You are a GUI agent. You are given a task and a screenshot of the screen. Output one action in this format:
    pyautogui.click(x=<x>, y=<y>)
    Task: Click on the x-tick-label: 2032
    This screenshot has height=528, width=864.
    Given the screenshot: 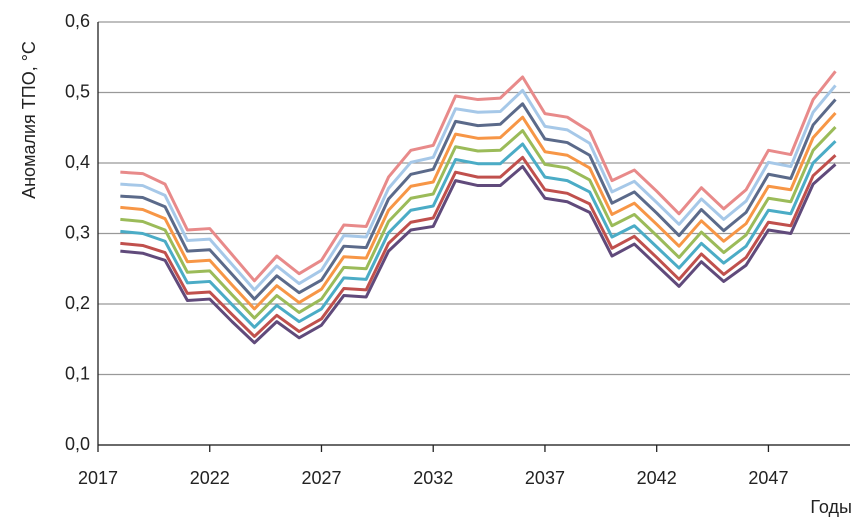 What is the action you would take?
    pyautogui.click(x=433, y=478)
    